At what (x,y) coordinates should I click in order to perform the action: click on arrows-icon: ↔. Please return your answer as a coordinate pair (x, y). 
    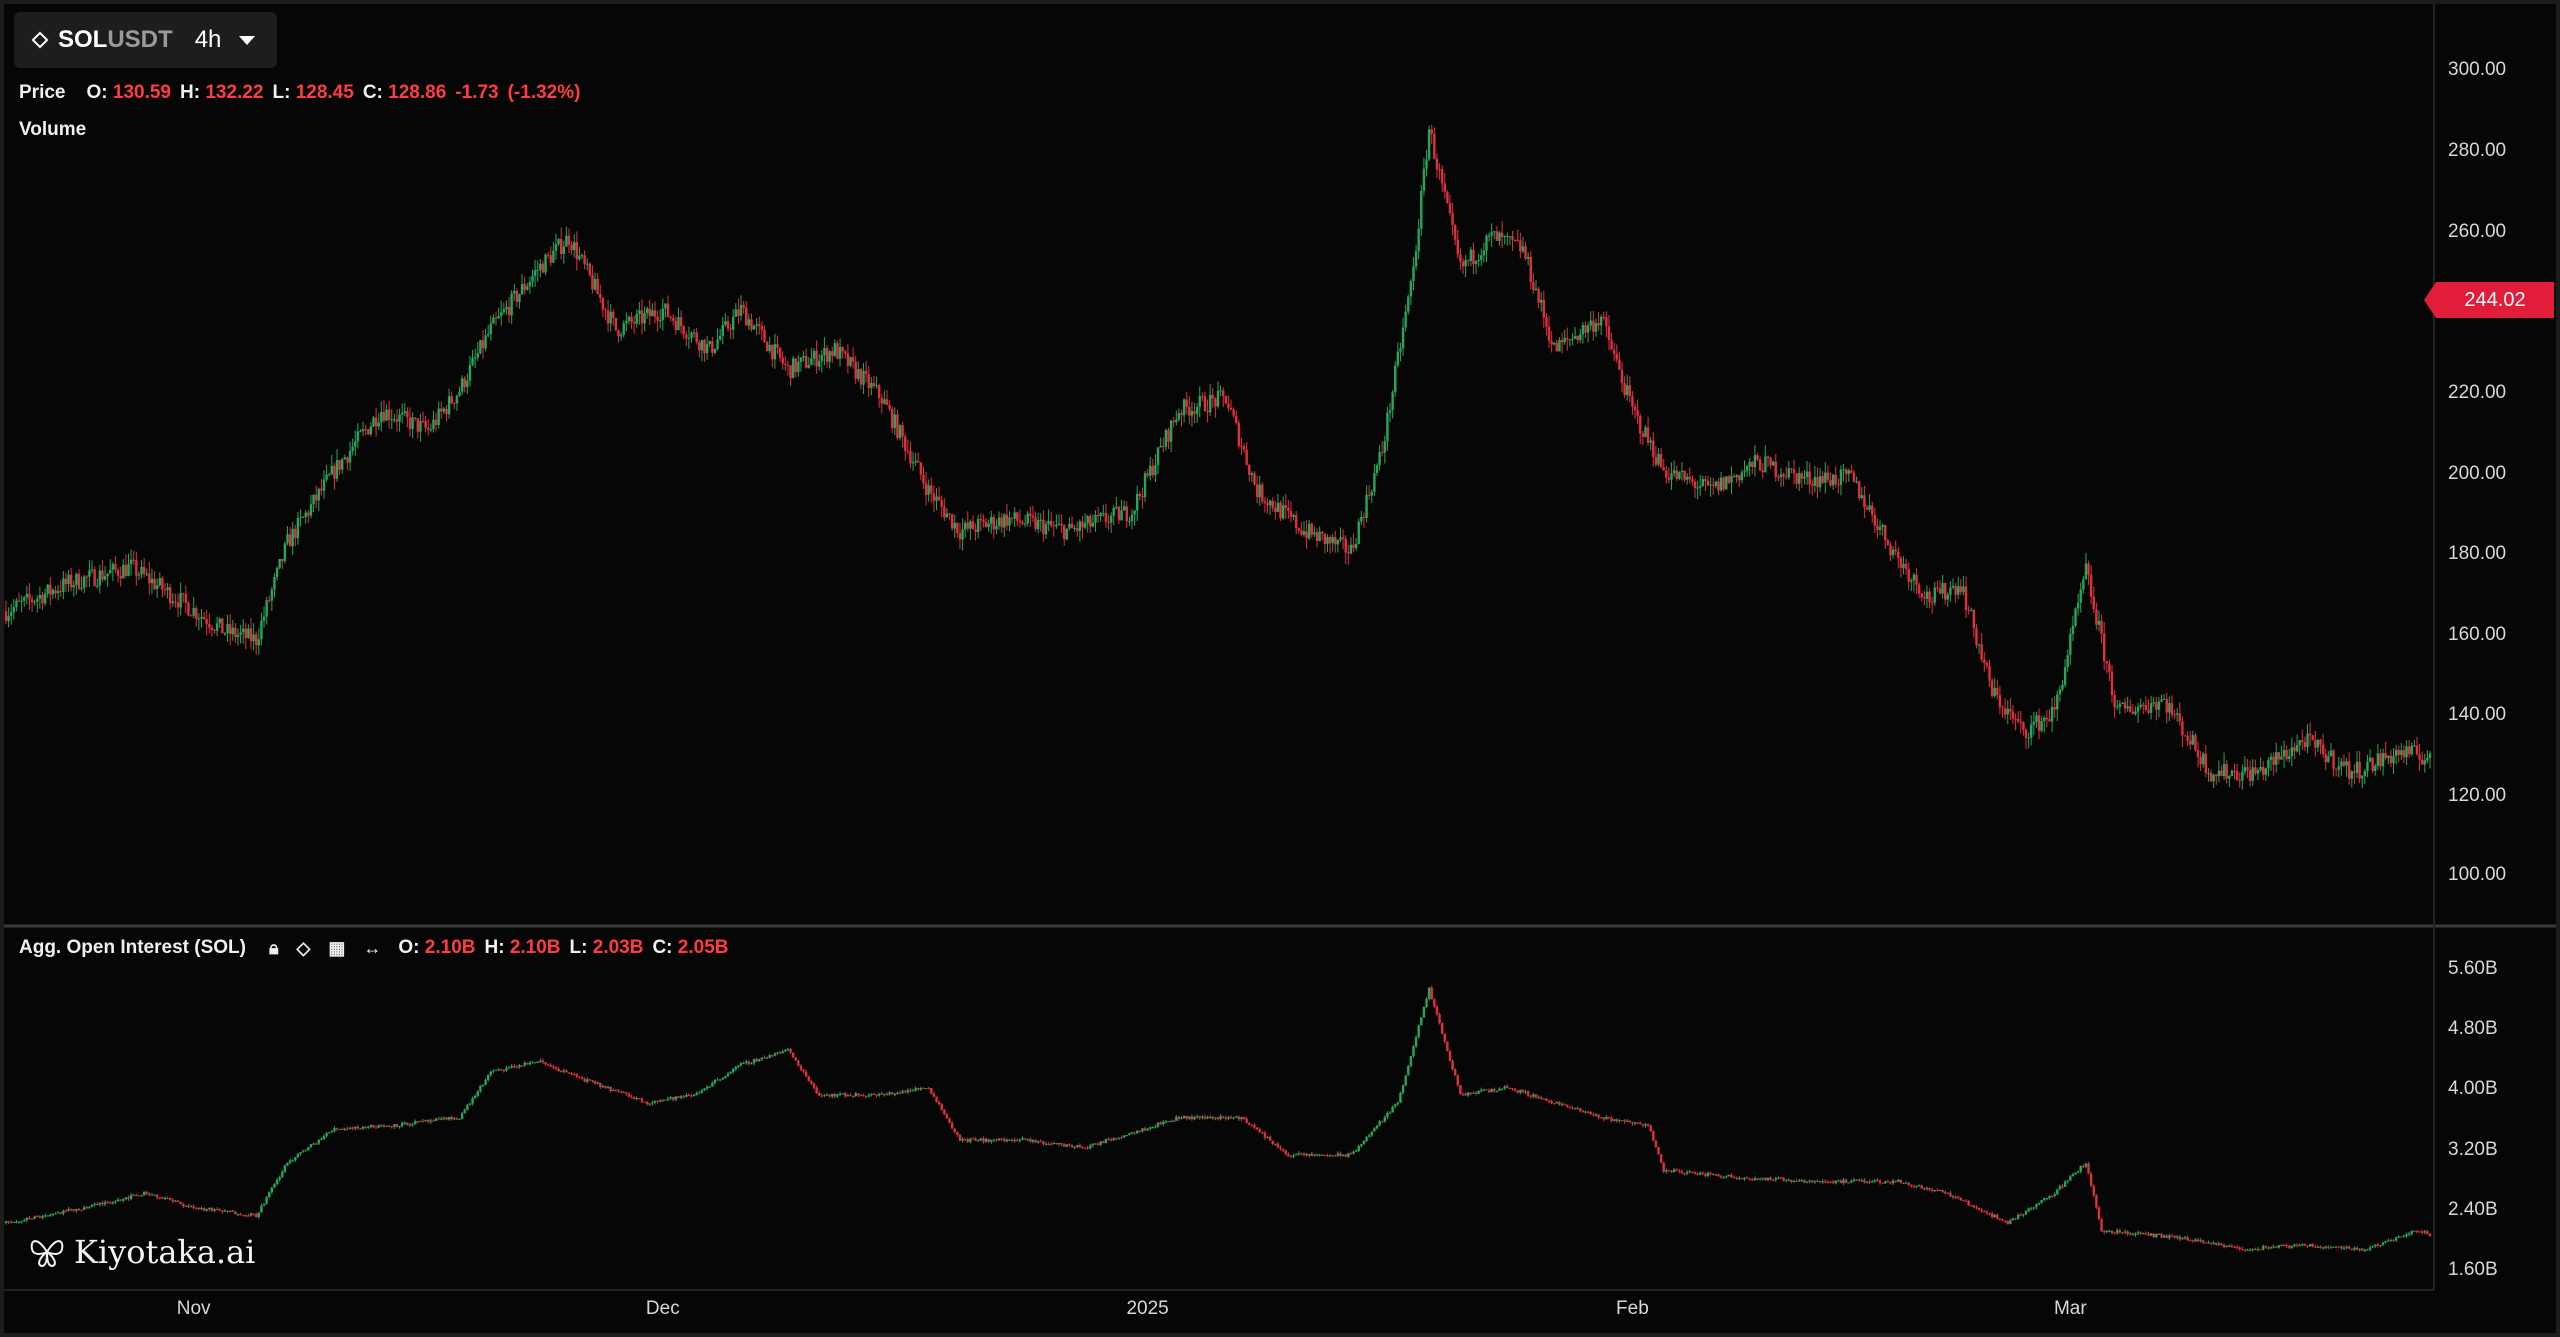
    Looking at the image, I should click on (372, 947).